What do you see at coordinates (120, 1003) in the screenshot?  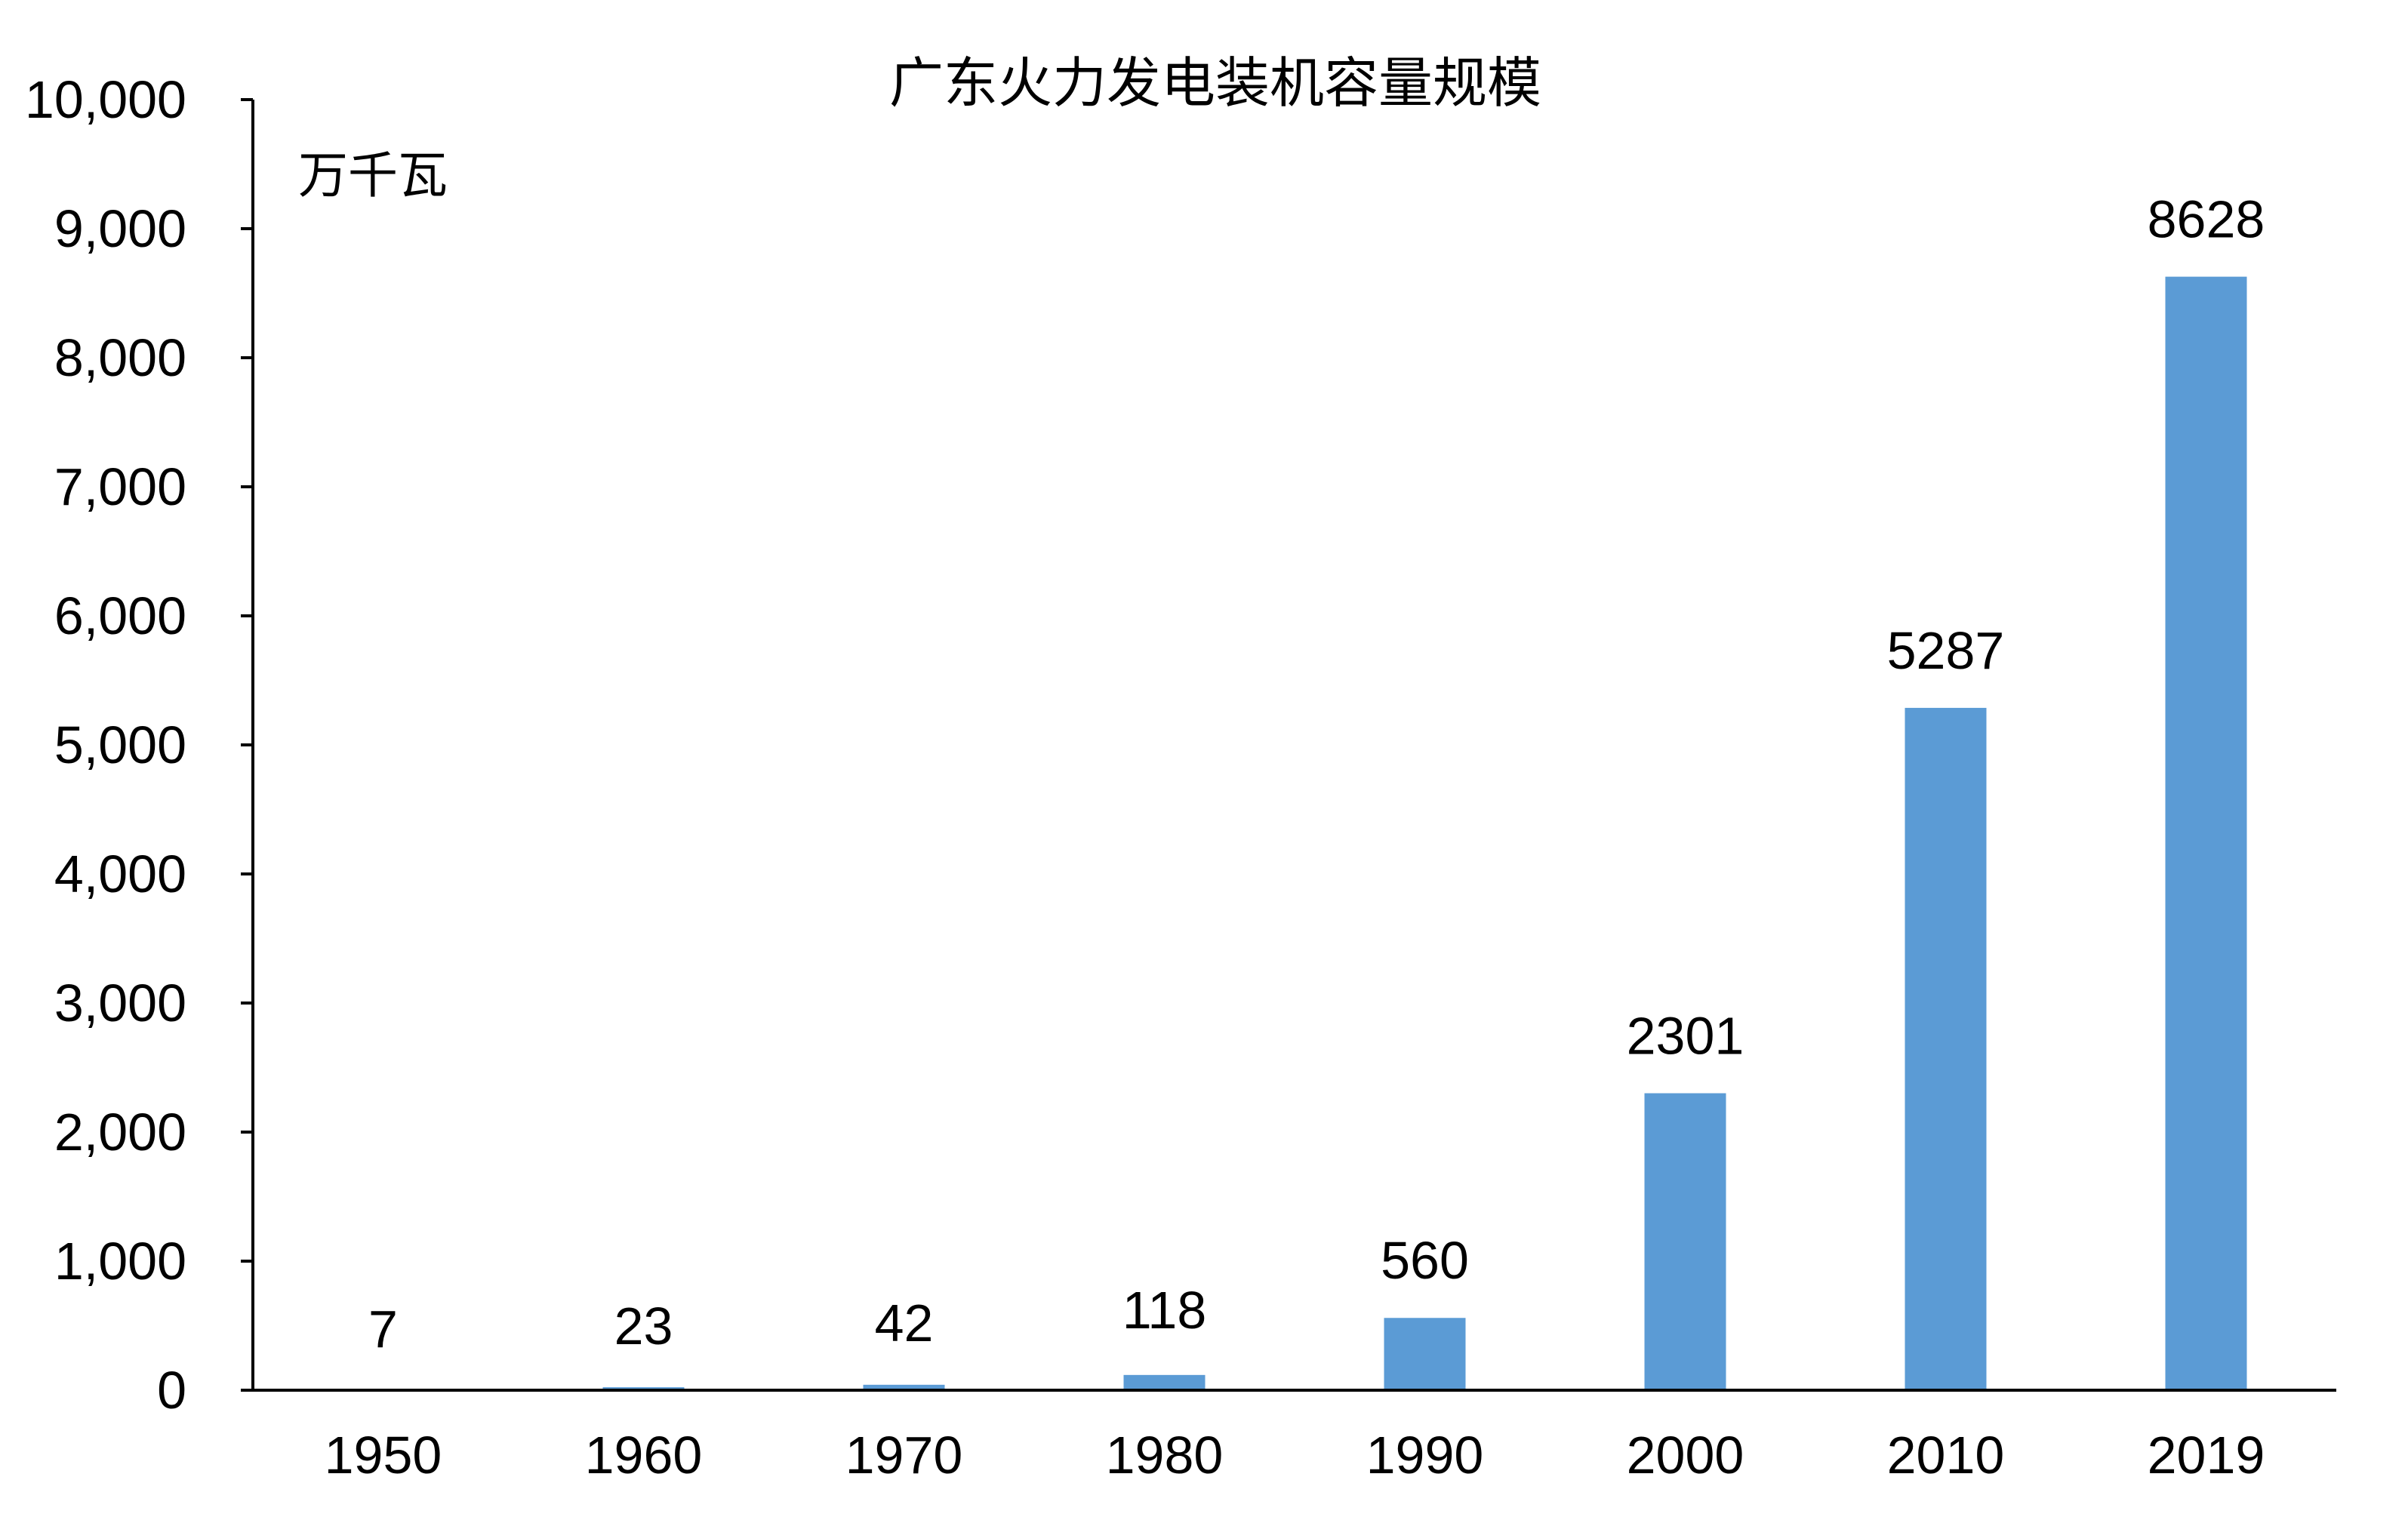 I see `y-tick-label: 3,000` at bounding box center [120, 1003].